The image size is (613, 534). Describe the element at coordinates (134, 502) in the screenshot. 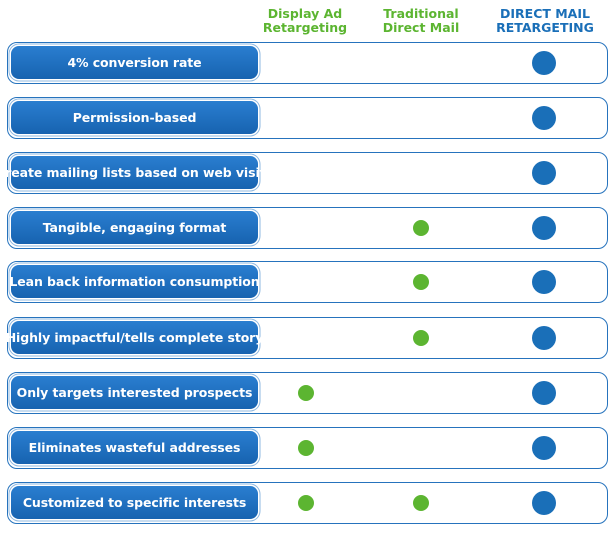

I see `feature-label: Customized to specific interests` at that location.